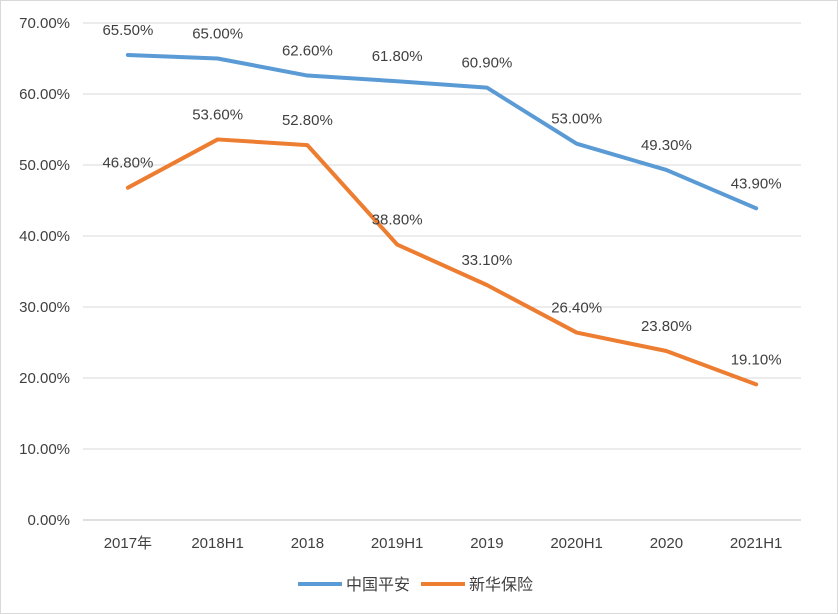 Image resolution: width=838 pixels, height=614 pixels. What do you see at coordinates (756, 359) in the screenshot?
I see `data-label: 19.10%` at bounding box center [756, 359].